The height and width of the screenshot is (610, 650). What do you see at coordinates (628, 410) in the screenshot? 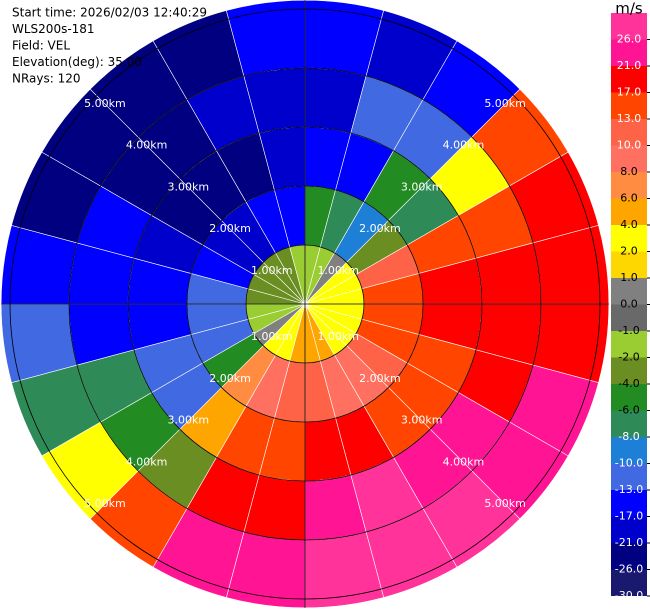
I see `colorbar-tick-label: -6.0` at bounding box center [628, 410].